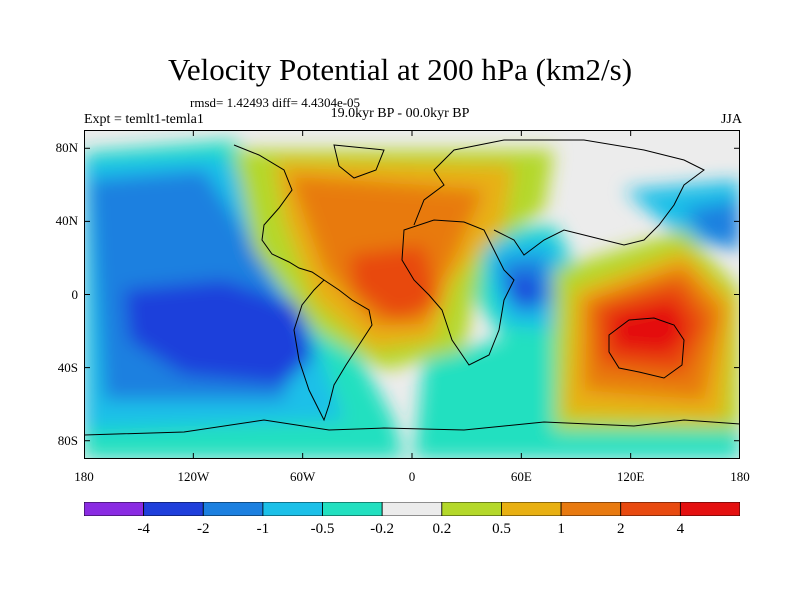 The image size is (800, 600). I want to click on coastline-eurasia, so click(559, 197).